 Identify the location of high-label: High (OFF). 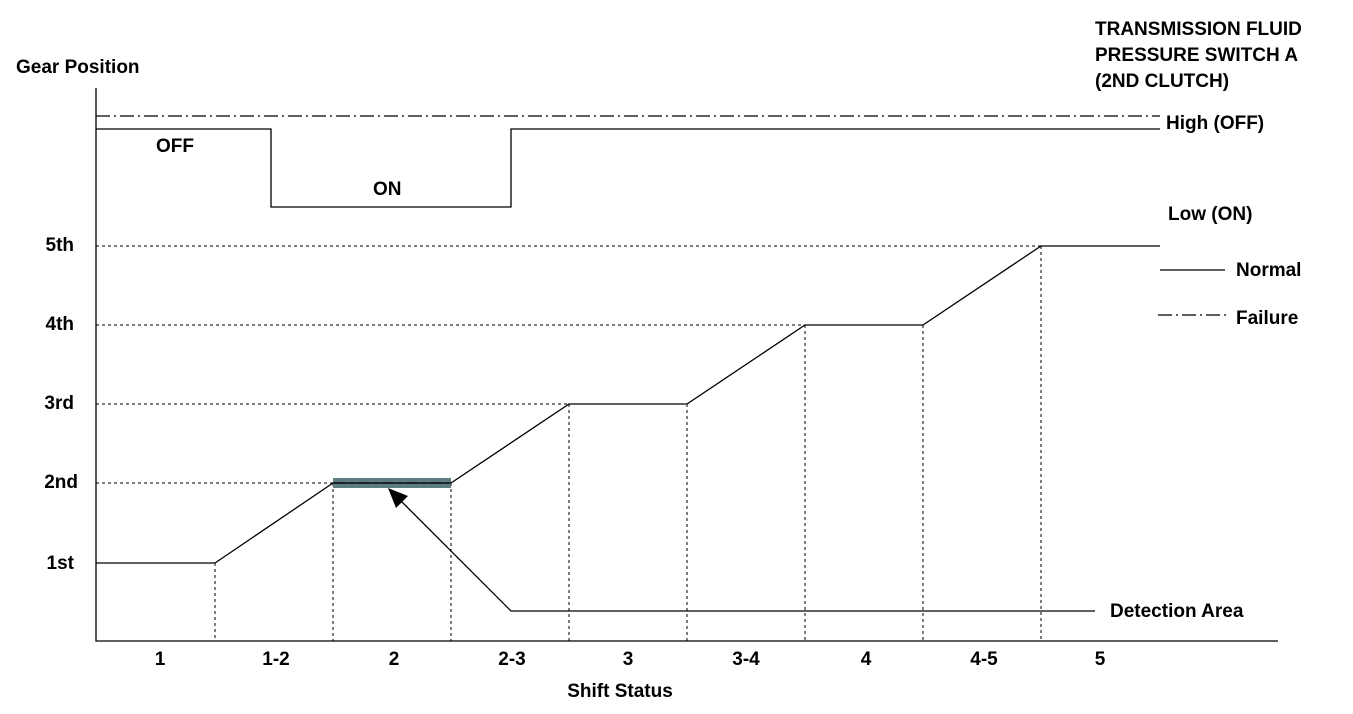
(1215, 123).